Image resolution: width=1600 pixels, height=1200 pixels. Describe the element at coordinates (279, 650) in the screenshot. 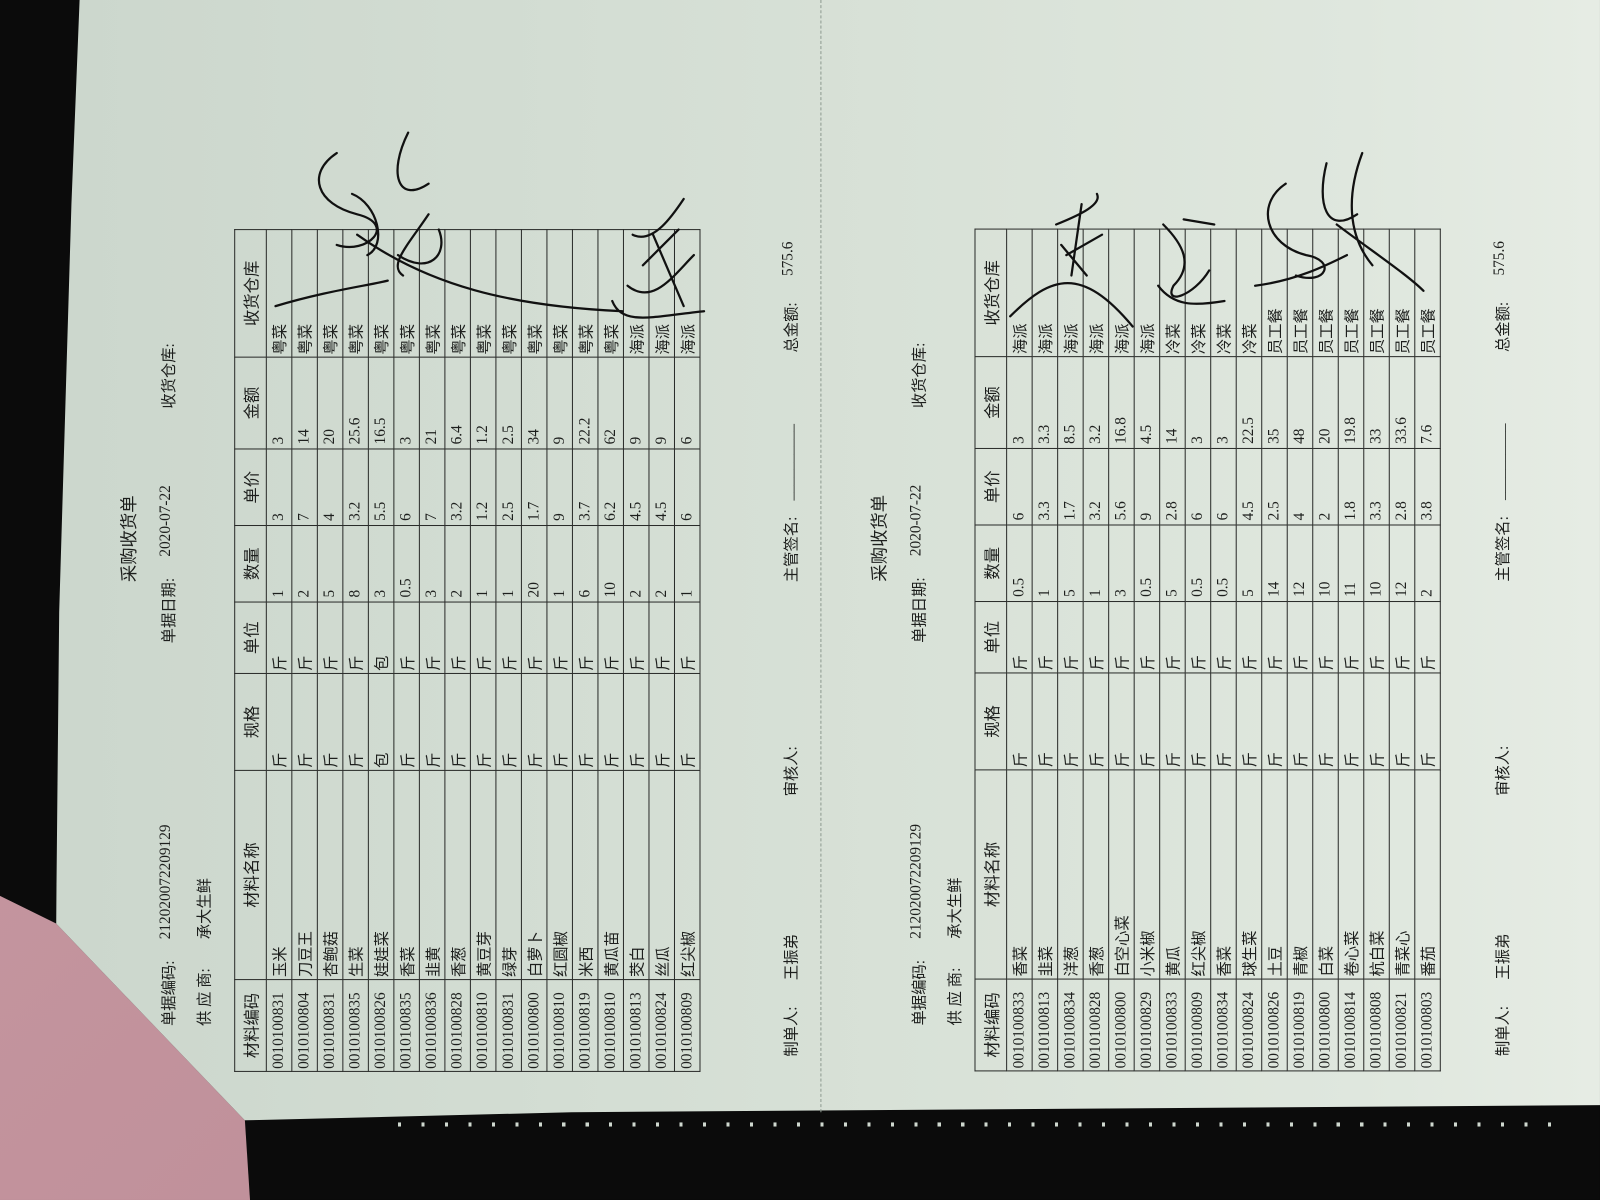

I see `table-row: 0010100831 玉米斤斤 1 3 3 粤菜` at that location.